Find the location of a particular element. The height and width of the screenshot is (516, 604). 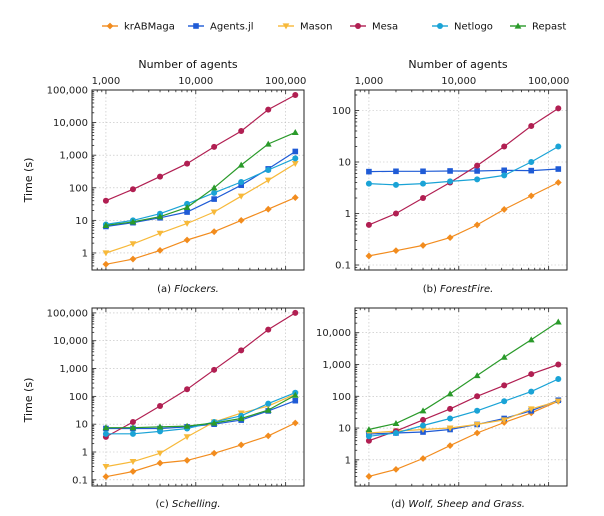

series-netlogo is located at coordinates (463, 165).